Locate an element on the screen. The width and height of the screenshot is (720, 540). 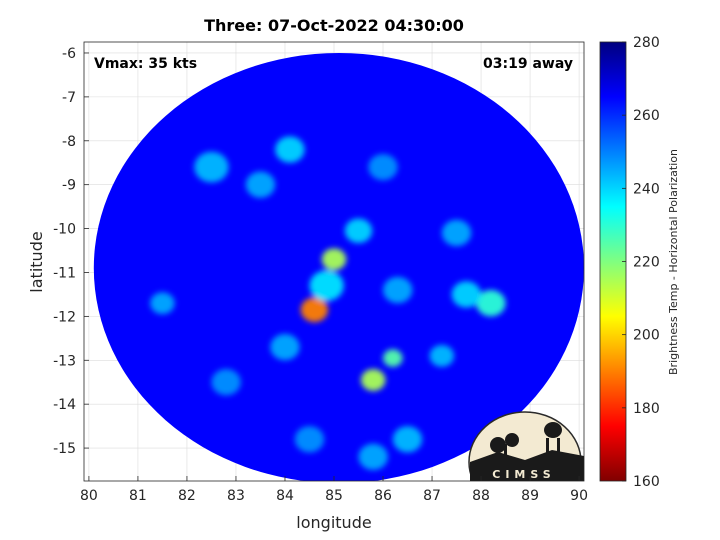
y-tick-label: -10 is located at coordinates (64, 230).